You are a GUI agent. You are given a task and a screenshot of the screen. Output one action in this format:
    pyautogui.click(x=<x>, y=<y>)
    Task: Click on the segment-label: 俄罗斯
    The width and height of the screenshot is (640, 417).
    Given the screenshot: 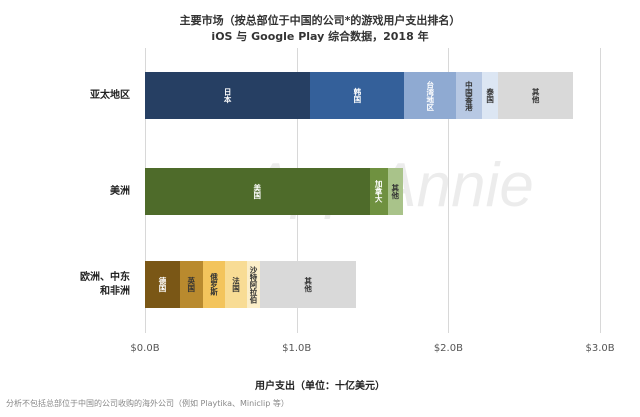 What is the action you would take?
    pyautogui.click(x=214, y=284)
    